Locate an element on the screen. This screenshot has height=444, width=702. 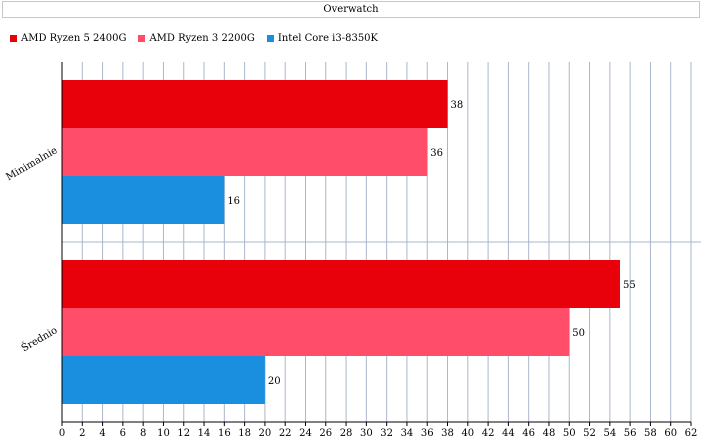
x-tick-label: 46 is located at coordinates (528, 433).